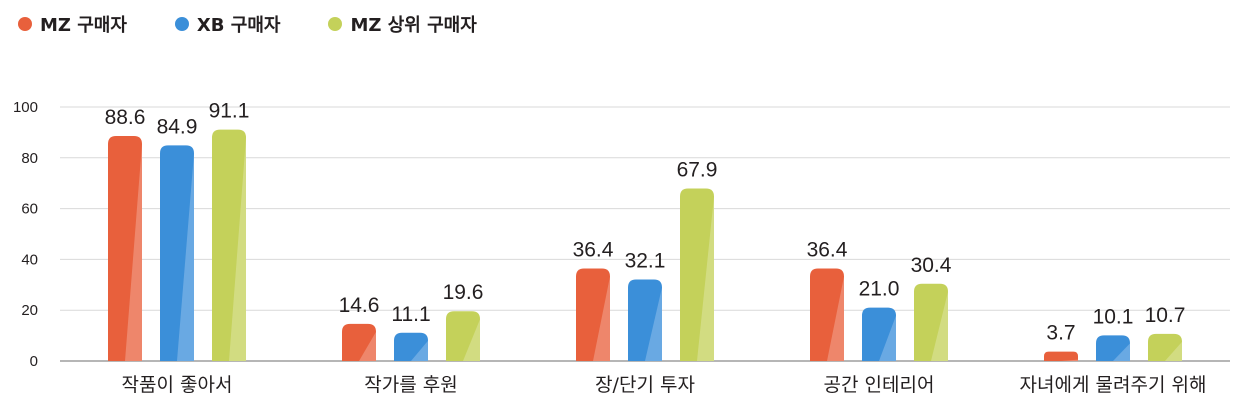 This screenshot has width=1249, height=407. Describe the element at coordinates (931, 265) in the screenshot. I see `data-label: 30.4` at that location.